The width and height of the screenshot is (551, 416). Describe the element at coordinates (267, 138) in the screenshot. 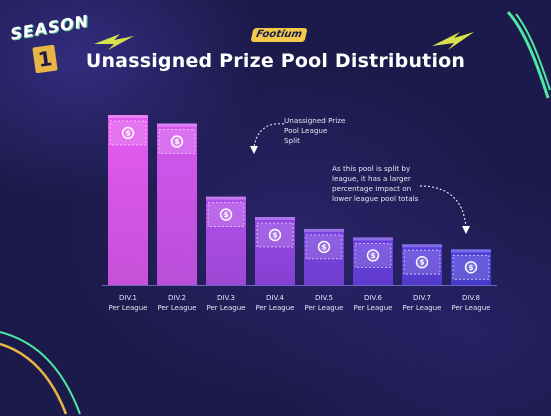

I see `annotation-arrow-split` at that location.